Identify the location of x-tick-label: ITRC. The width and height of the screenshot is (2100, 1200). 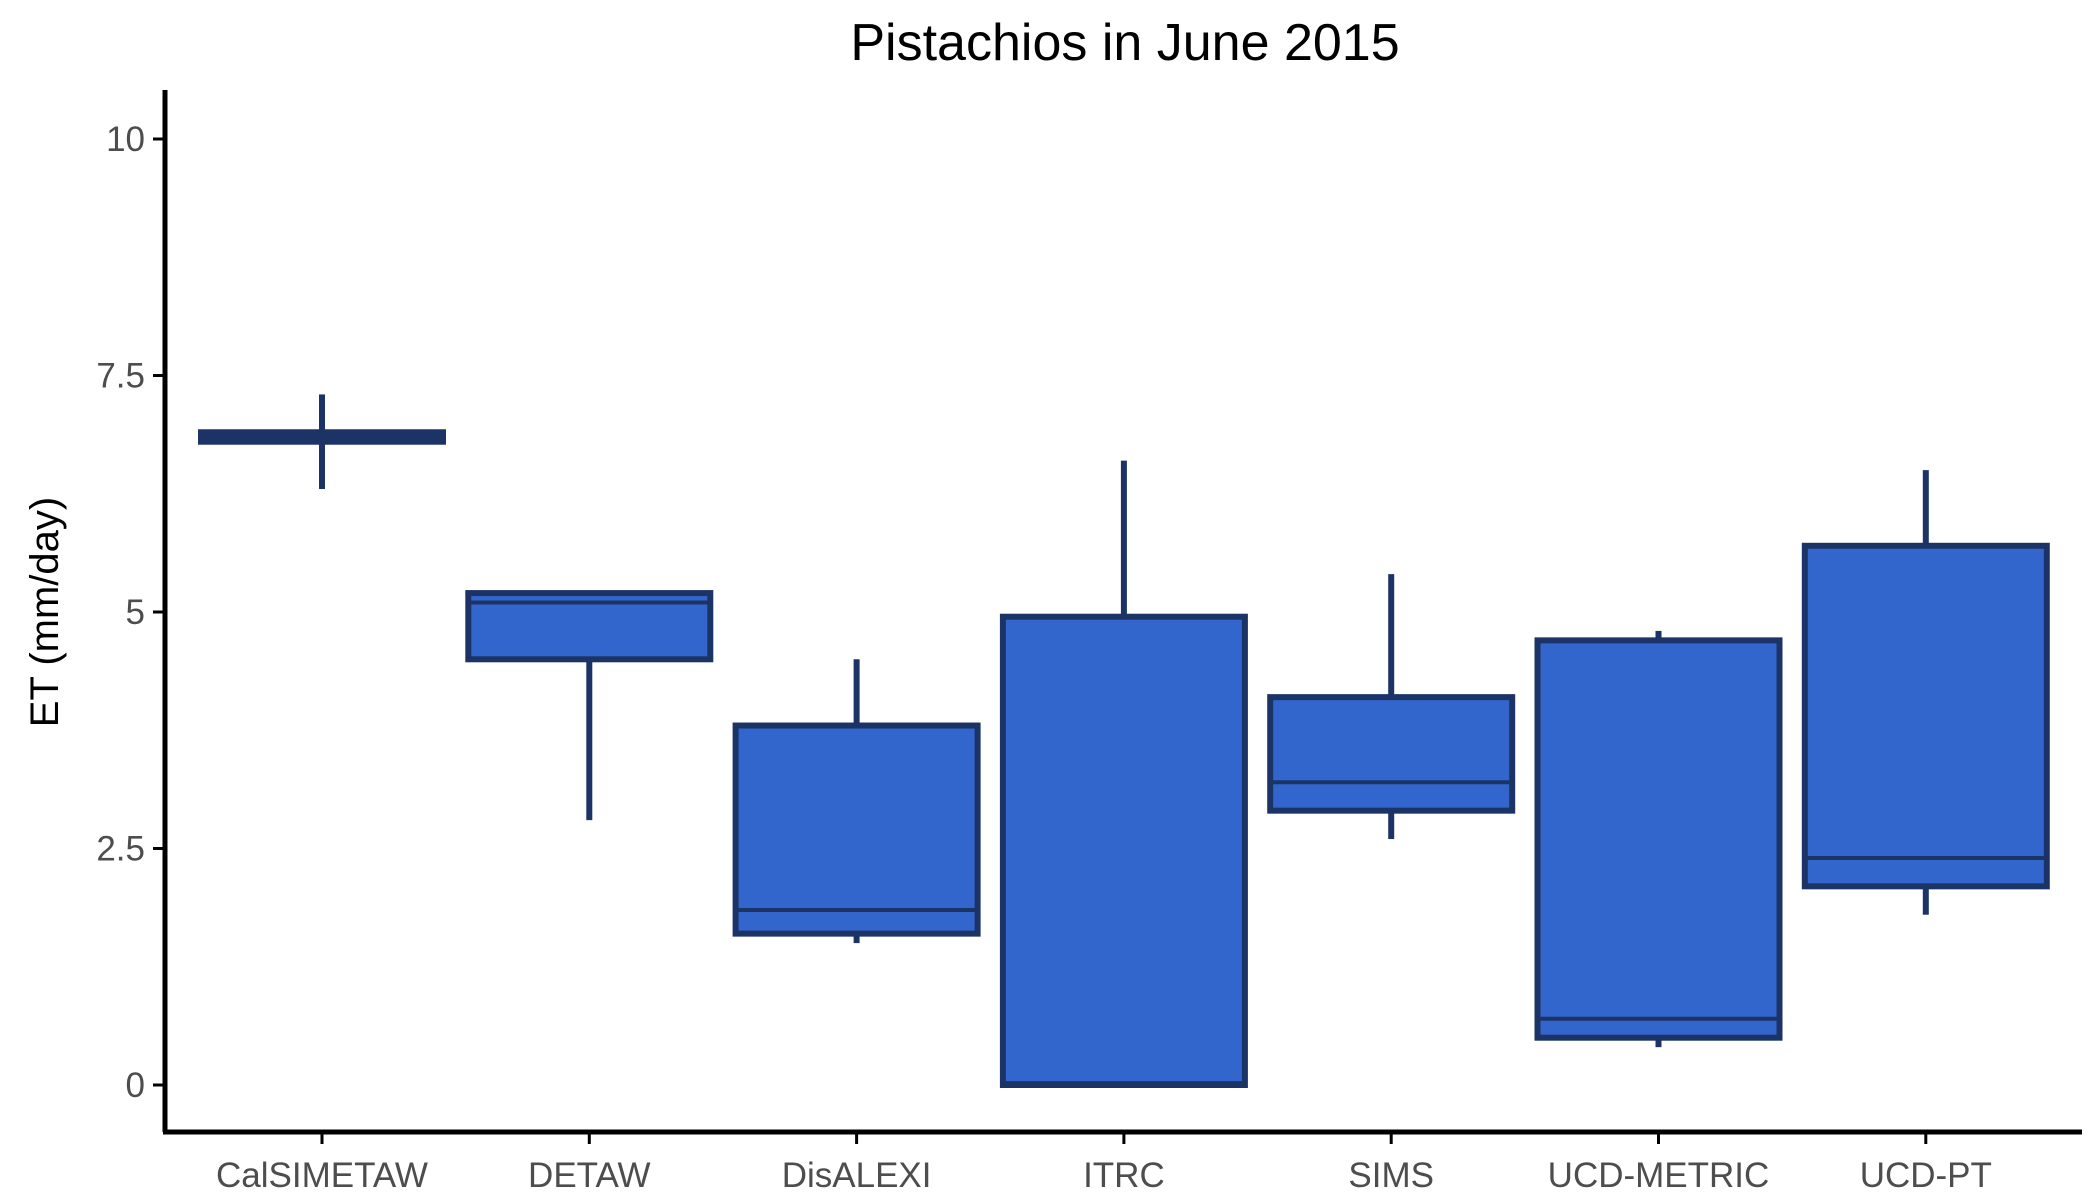
(1124, 1175).